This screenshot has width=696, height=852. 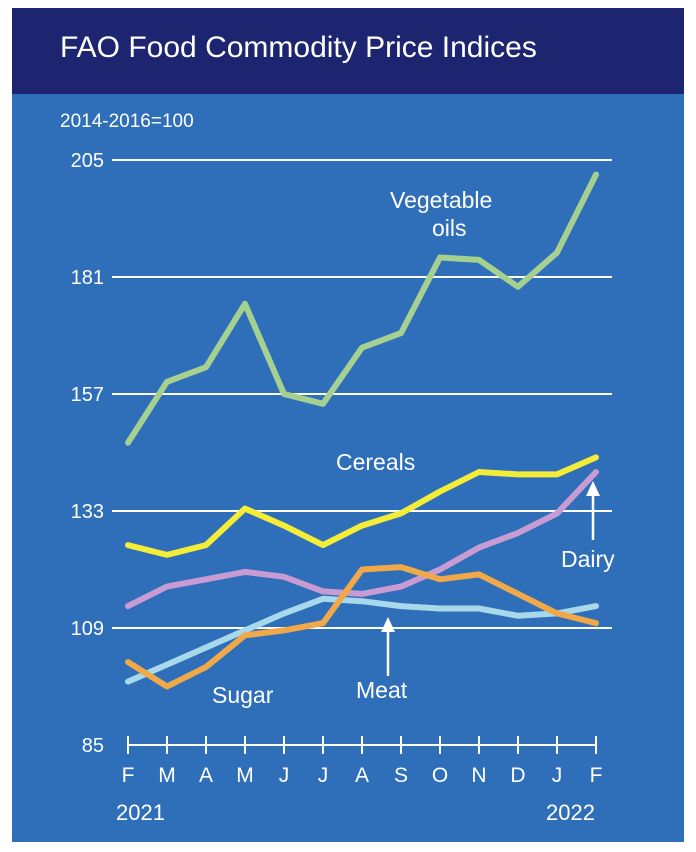 I want to click on x-tick-label-11: J, so click(x=557, y=775).